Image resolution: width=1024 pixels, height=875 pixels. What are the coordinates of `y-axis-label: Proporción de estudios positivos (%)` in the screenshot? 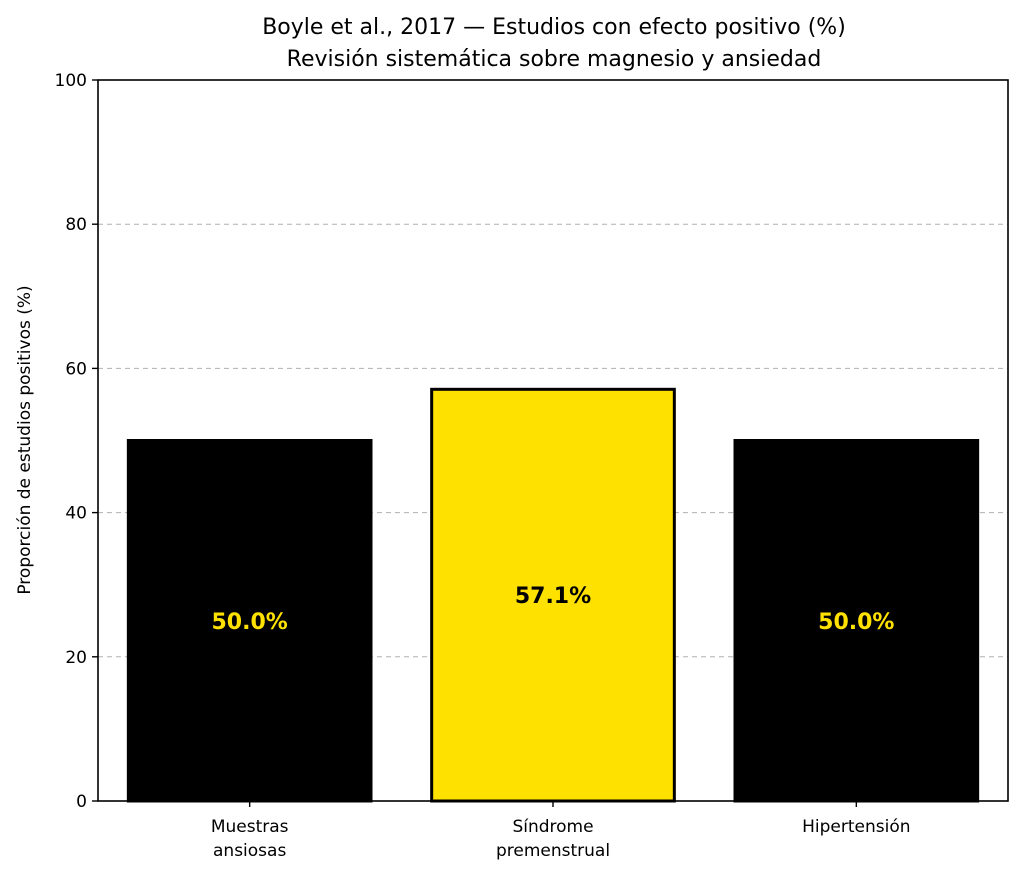 It's located at (25, 439).